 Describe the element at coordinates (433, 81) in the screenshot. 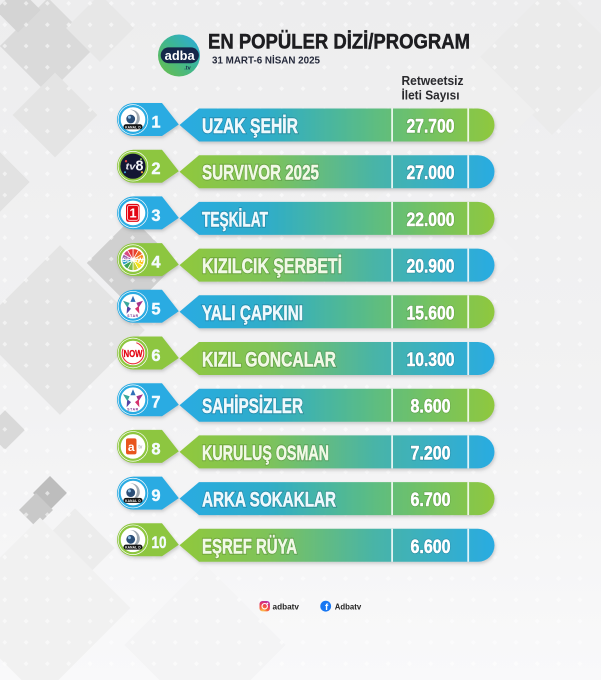

I see `svg-text: Retweetsiz` at that location.